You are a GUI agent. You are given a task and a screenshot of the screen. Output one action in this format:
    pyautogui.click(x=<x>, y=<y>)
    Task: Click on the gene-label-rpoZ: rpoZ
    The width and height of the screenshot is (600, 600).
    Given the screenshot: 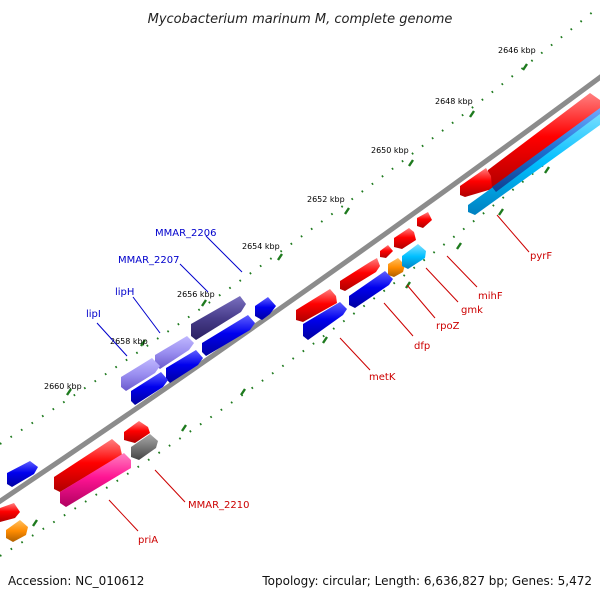 What is the action you would take?
    pyautogui.click(x=448, y=326)
    